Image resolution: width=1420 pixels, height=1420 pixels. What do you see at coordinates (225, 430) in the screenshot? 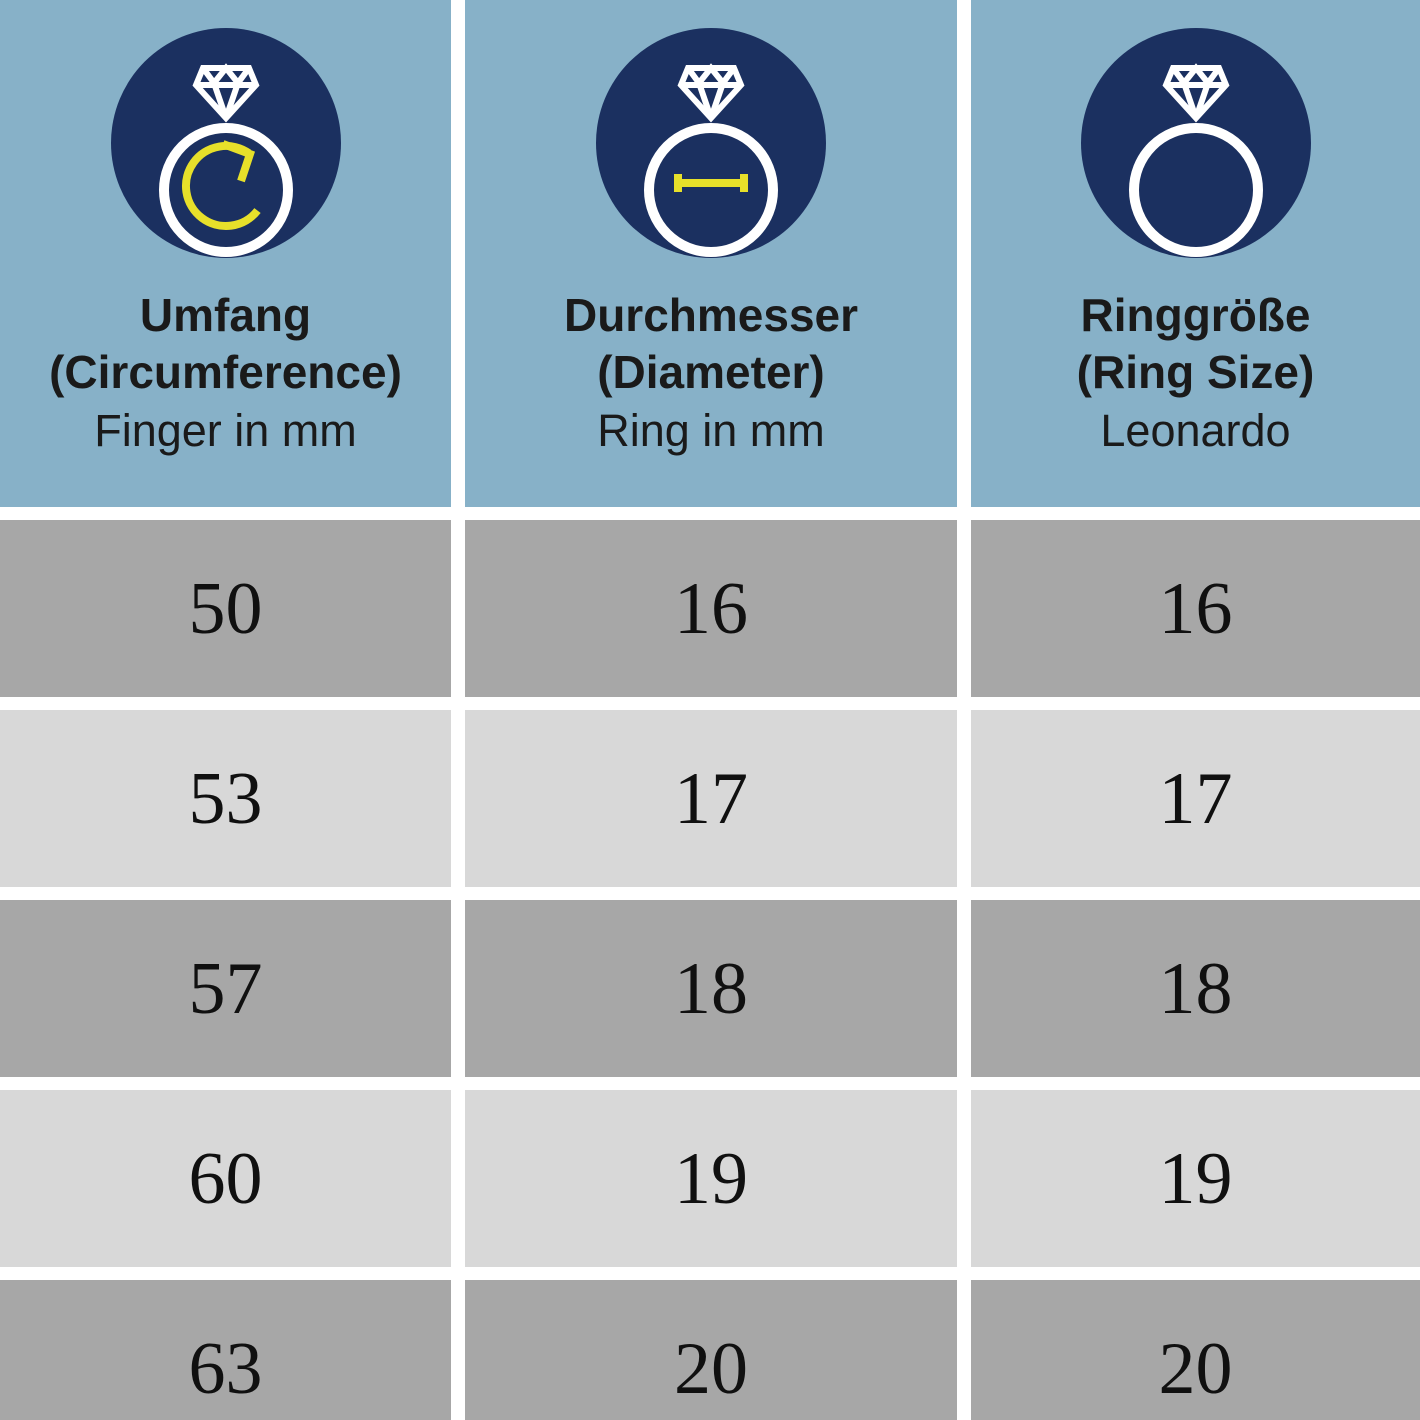
I see `column-subtitle: Finger in mm` at bounding box center [225, 430].